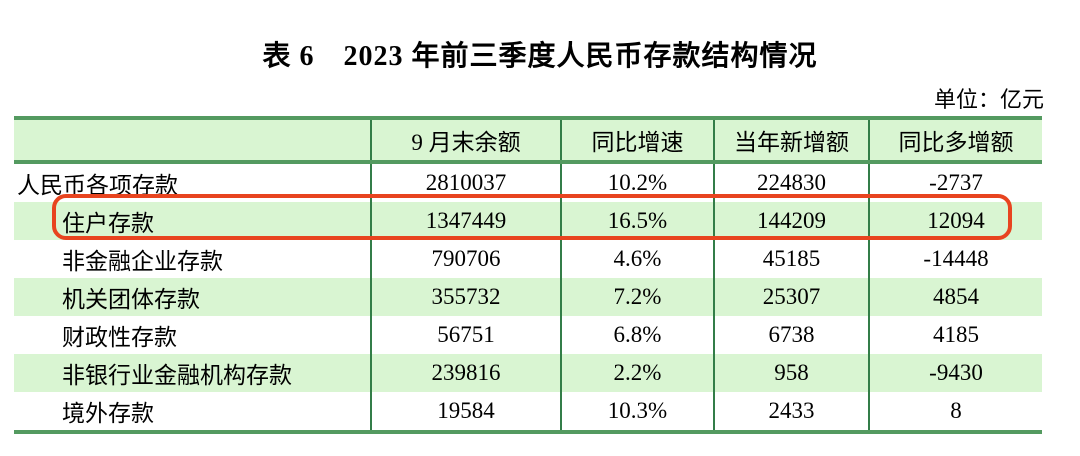  What do you see at coordinates (97, 185) in the screenshot?
I see `row-label: 人民币各项存款` at bounding box center [97, 185].